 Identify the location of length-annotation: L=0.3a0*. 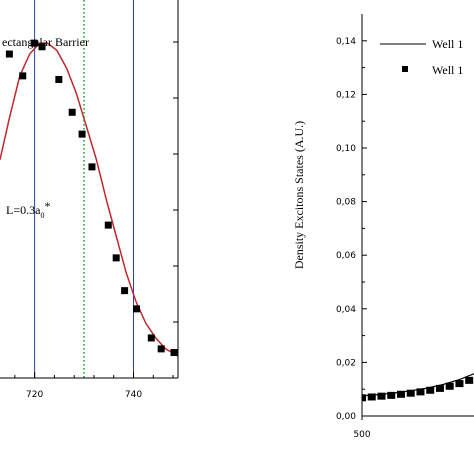
(28, 209).